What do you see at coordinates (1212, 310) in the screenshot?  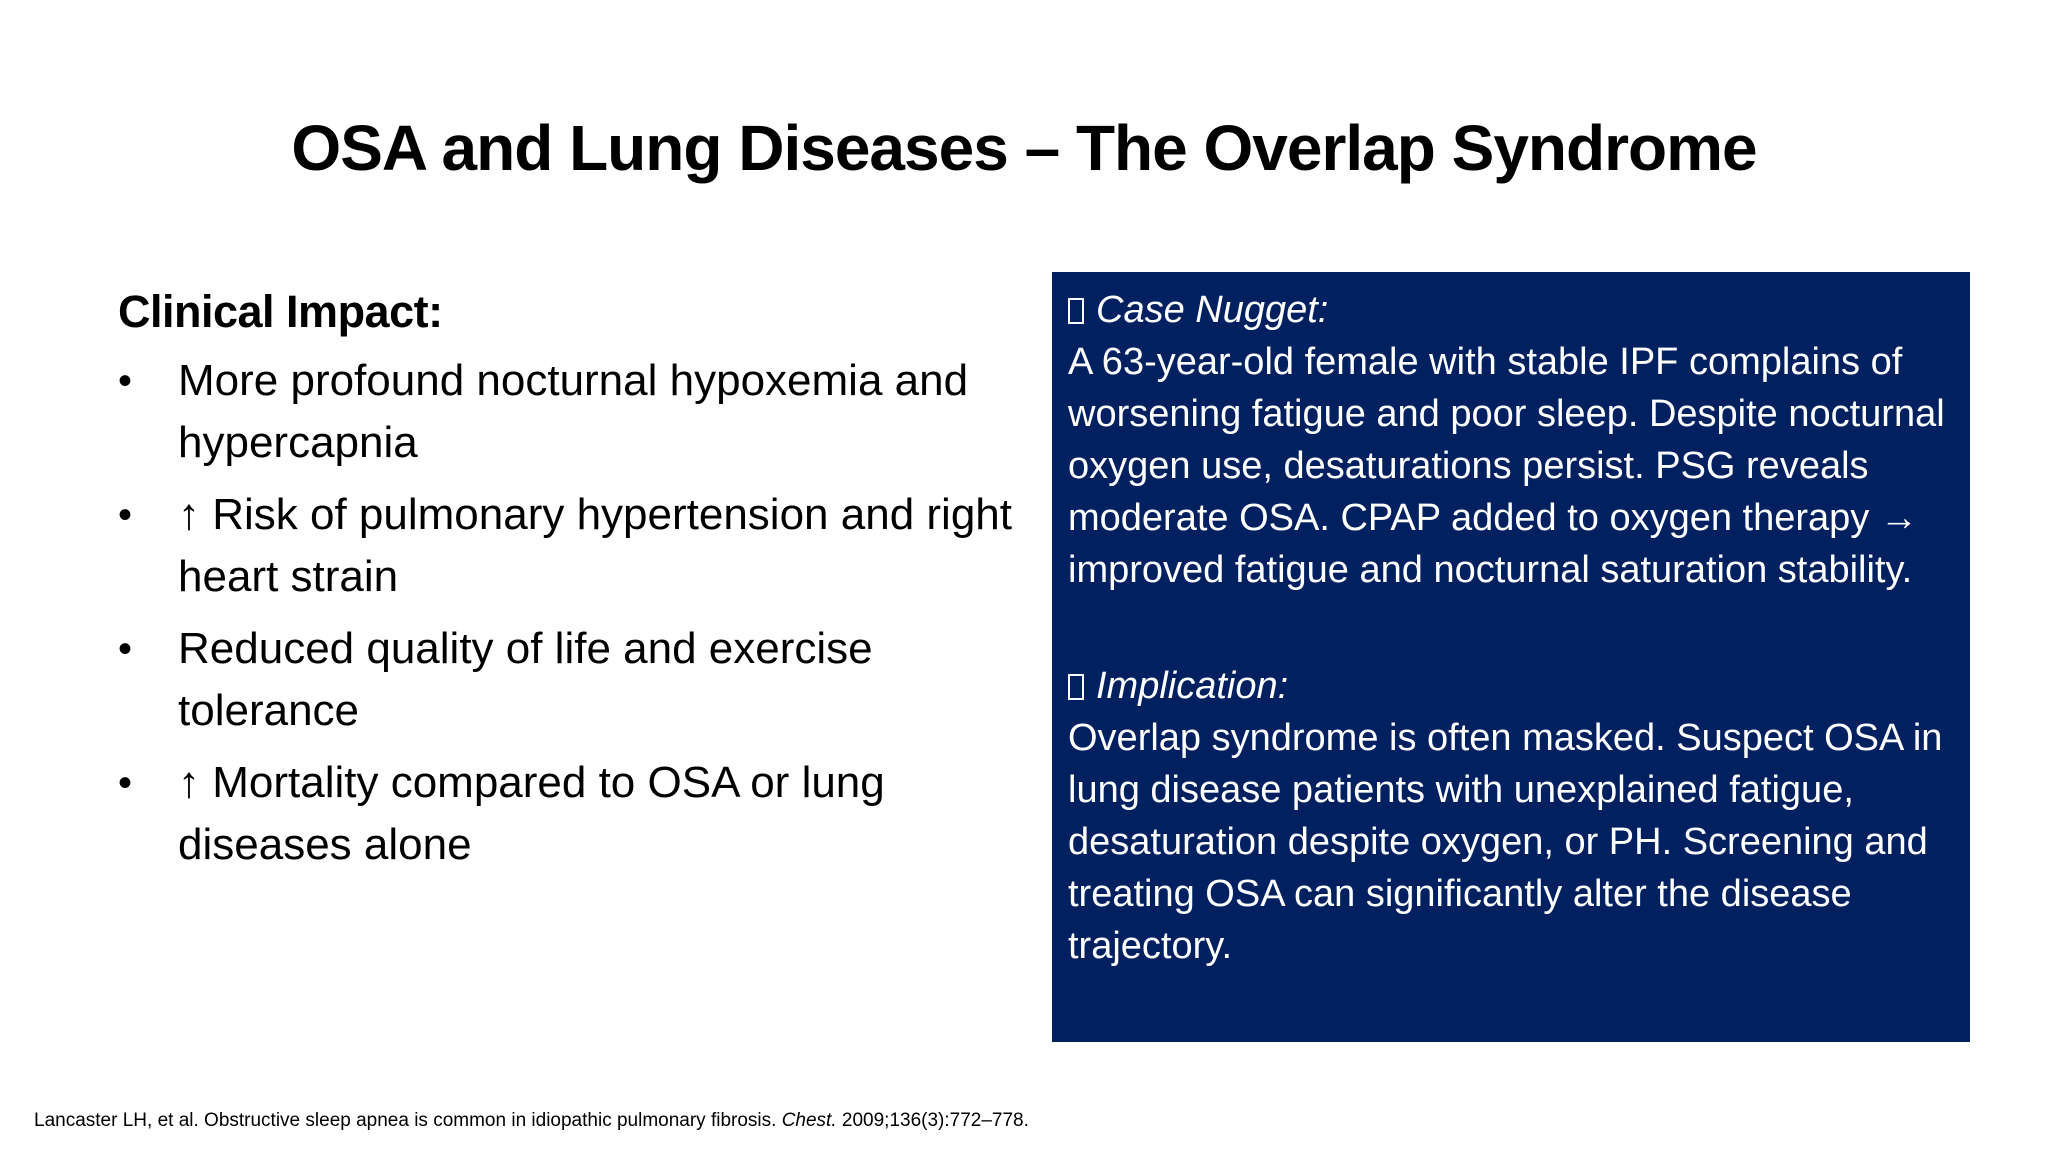 I see `case-nugget-heading: Case Nugget:` at bounding box center [1212, 310].